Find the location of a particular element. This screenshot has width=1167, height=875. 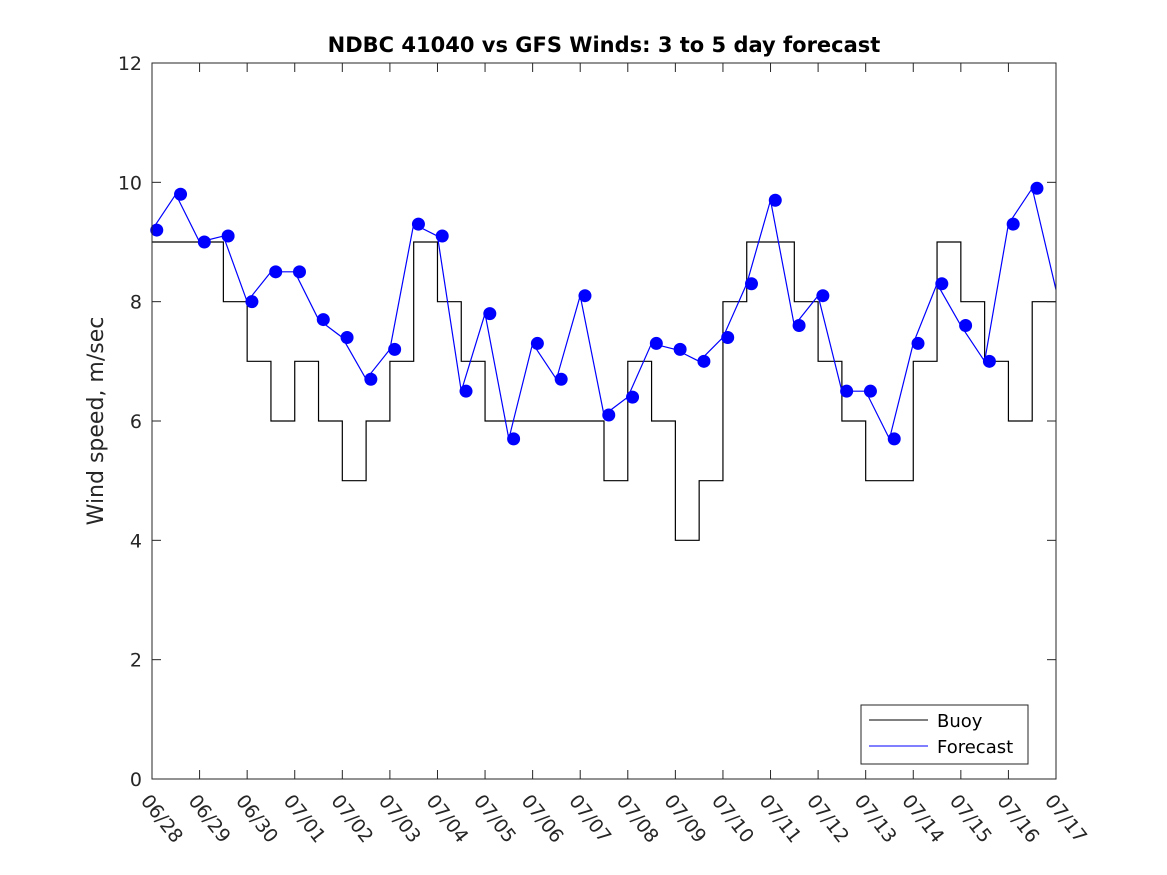

x-tick-label: 07/02 is located at coordinates (351, 819).